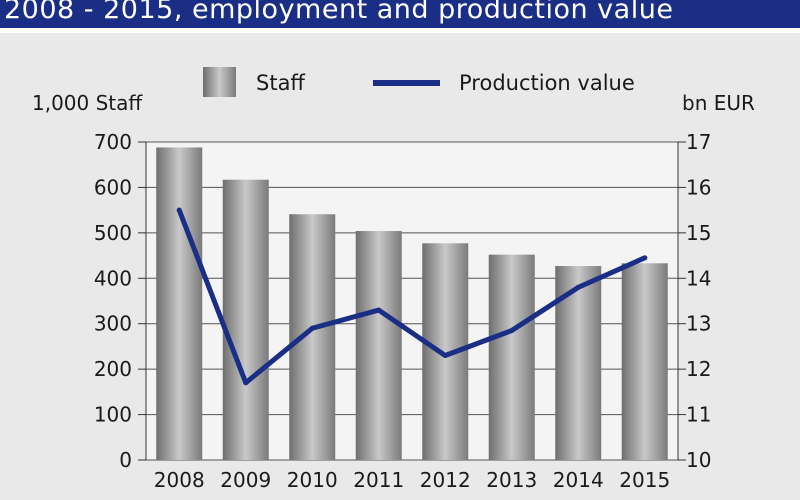  What do you see at coordinates (445, 480) in the screenshot?
I see `x-tick-label: 2012` at bounding box center [445, 480].